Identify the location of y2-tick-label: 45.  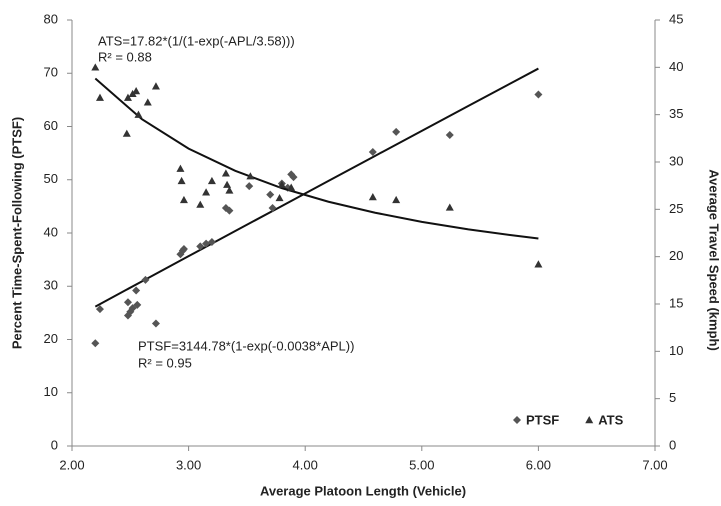
(676, 18).